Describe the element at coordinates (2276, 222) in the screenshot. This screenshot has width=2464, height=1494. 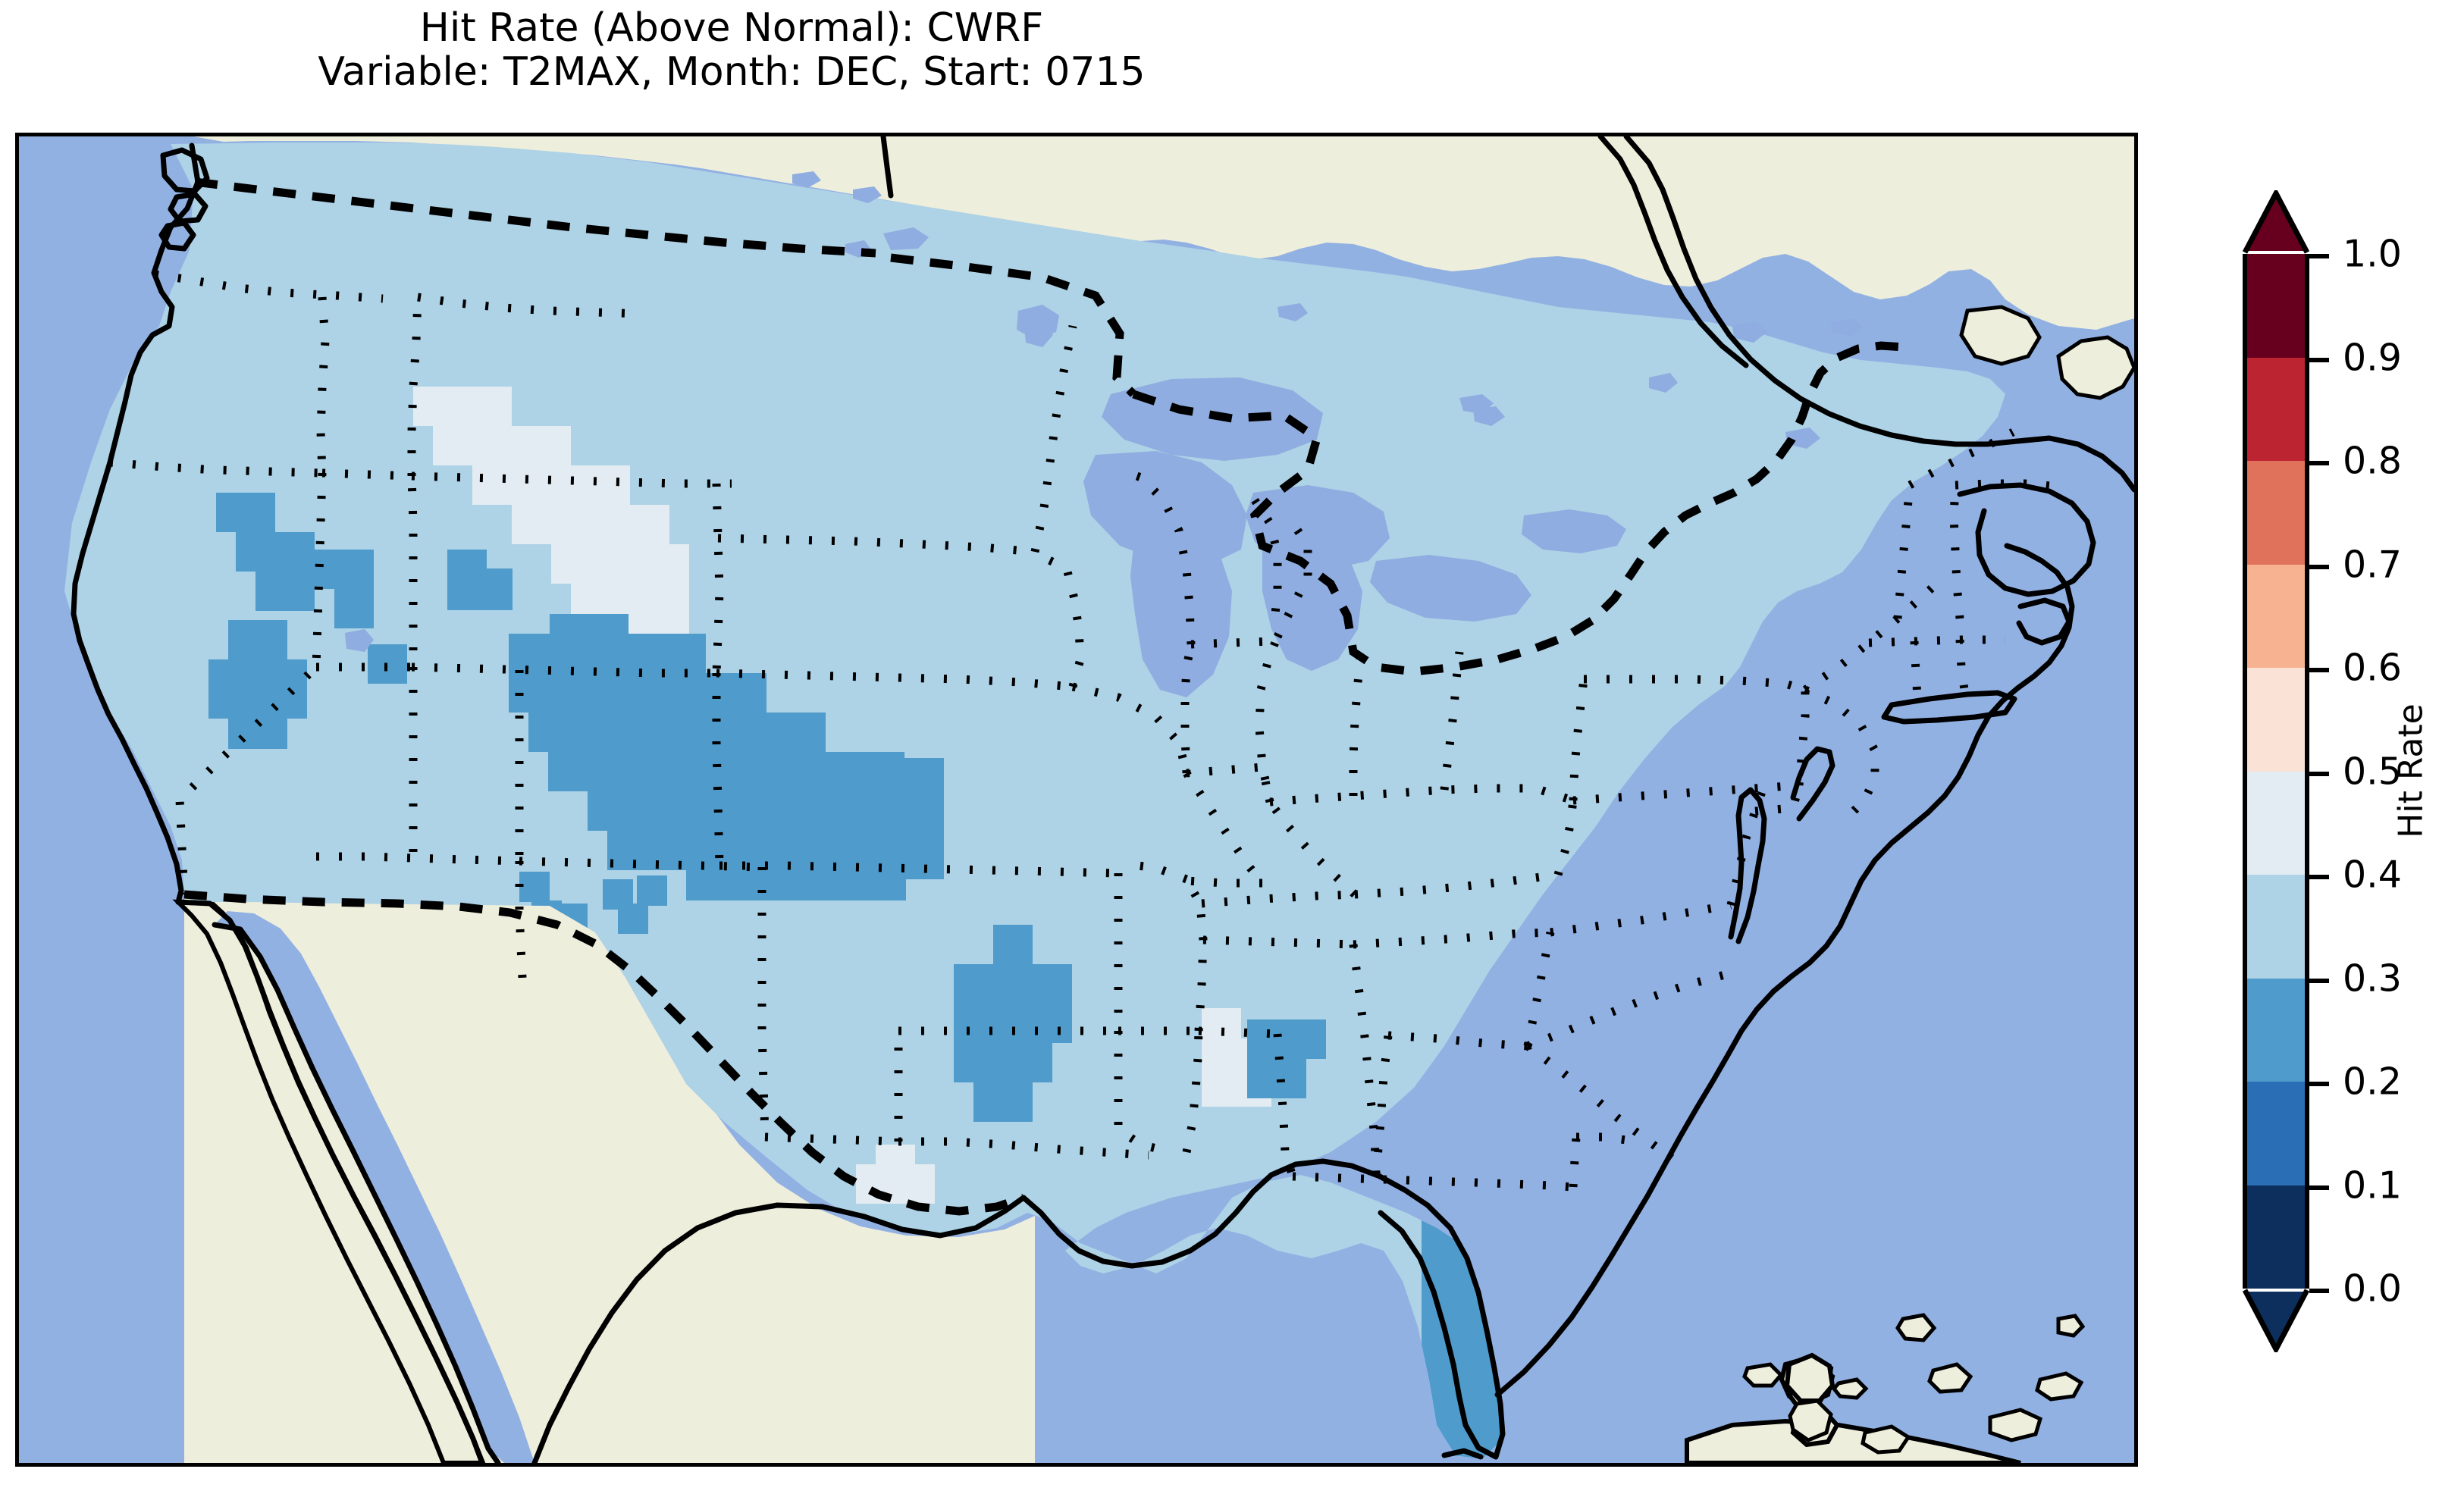
I see `colorbar-extend-arrow-top` at that location.